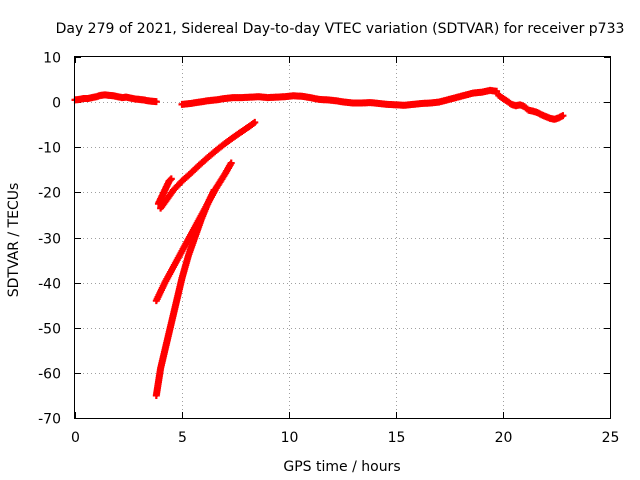  Describe the element at coordinates (504, 438) in the screenshot. I see `x-tick-label: 20` at that location.